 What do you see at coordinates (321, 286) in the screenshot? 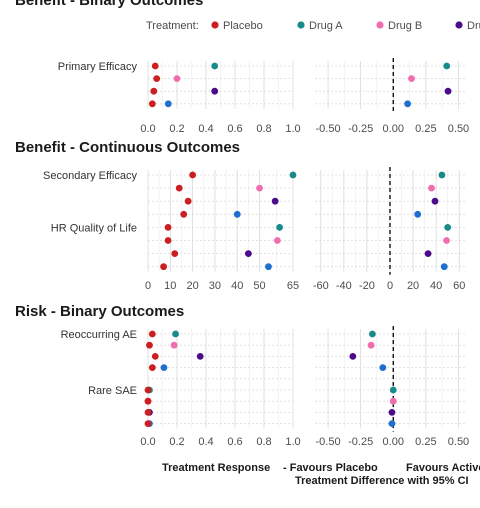
I see `x-tick-label: -60` at bounding box center [321, 286].